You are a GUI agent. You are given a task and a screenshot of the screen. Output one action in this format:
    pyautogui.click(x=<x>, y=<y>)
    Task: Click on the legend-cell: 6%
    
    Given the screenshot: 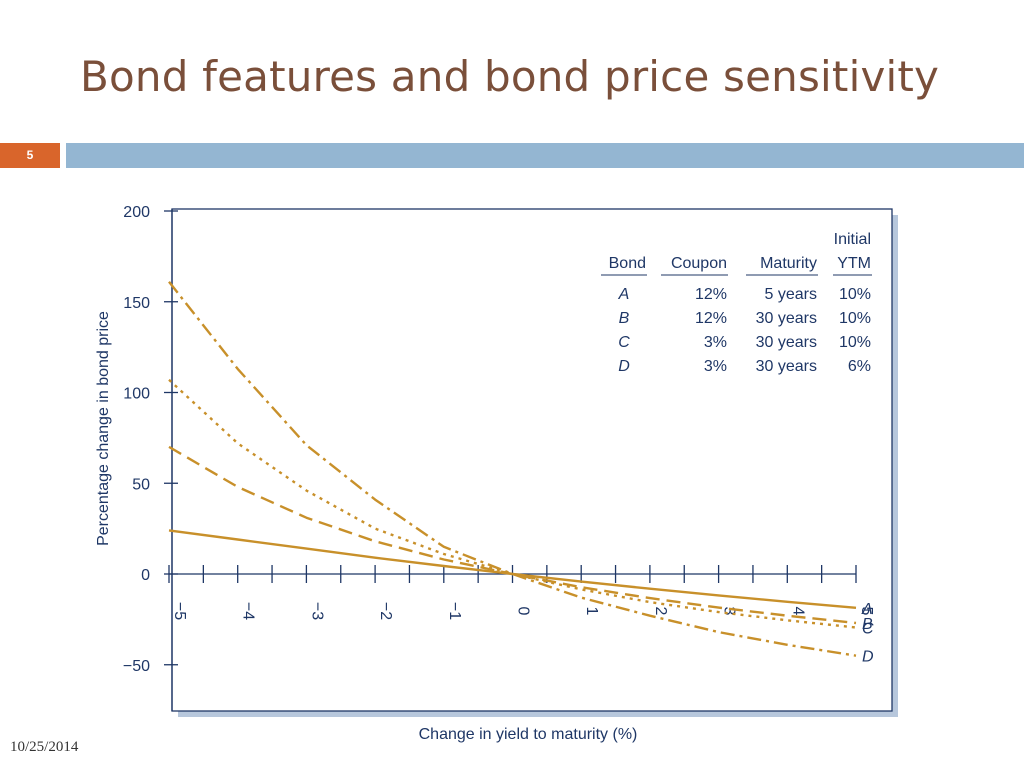 What is the action you would take?
    pyautogui.click(x=859, y=366)
    